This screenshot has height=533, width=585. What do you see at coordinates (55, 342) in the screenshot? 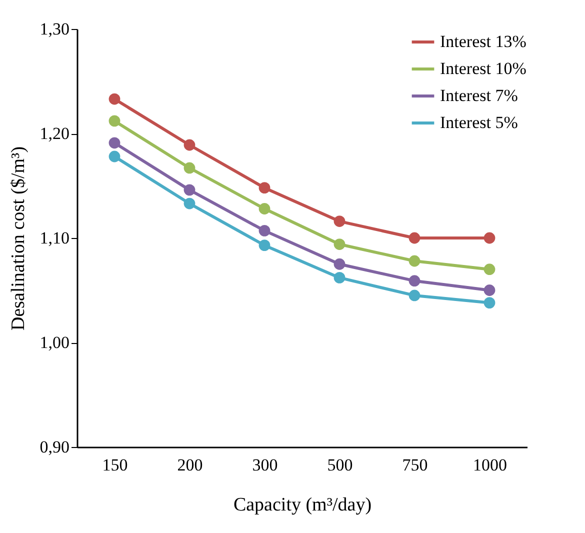
I see `y-tick-label: 1,00` at bounding box center [55, 342].